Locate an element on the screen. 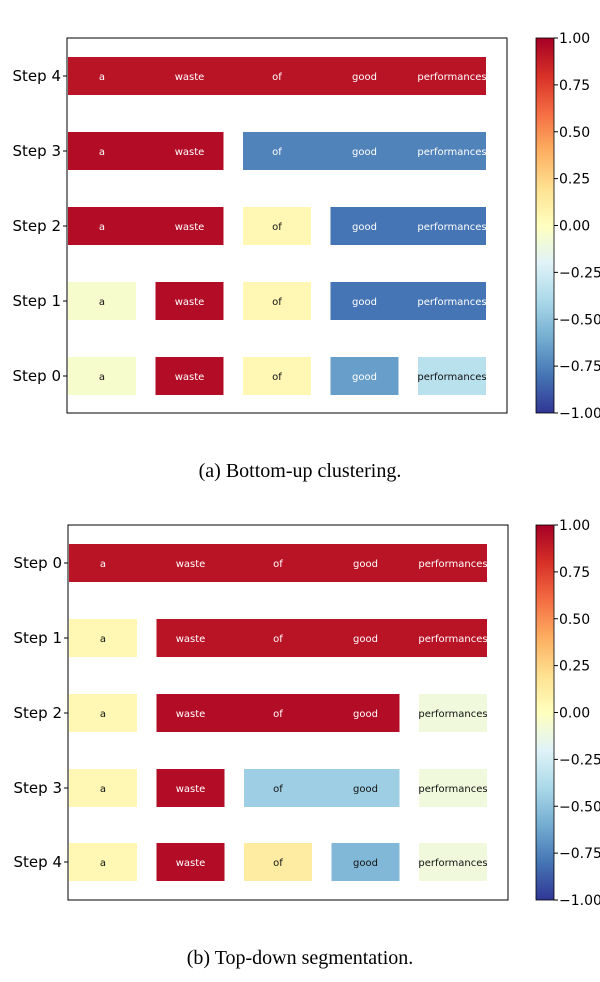 The image size is (600, 982). colorbar-tick-label: 1.00 is located at coordinates (574, 526).